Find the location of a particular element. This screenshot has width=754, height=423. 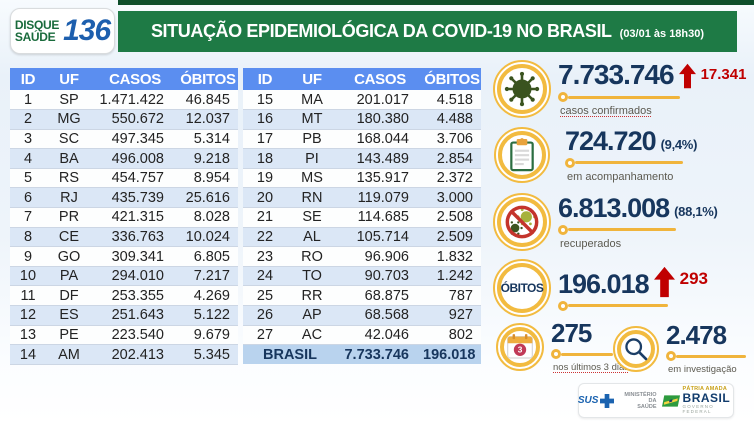

table-cell: PA is located at coordinates (69, 276).